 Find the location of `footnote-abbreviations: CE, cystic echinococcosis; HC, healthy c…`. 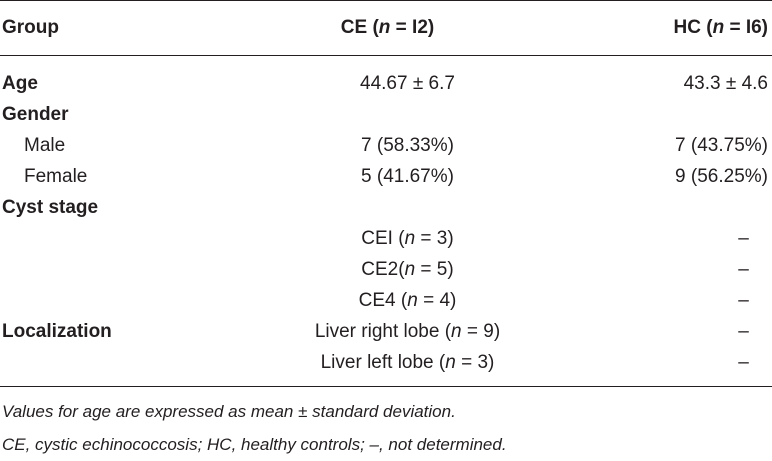

footnote-abbreviations: CE, cystic echinococcosis; HC, healthy c… is located at coordinates (254, 444).